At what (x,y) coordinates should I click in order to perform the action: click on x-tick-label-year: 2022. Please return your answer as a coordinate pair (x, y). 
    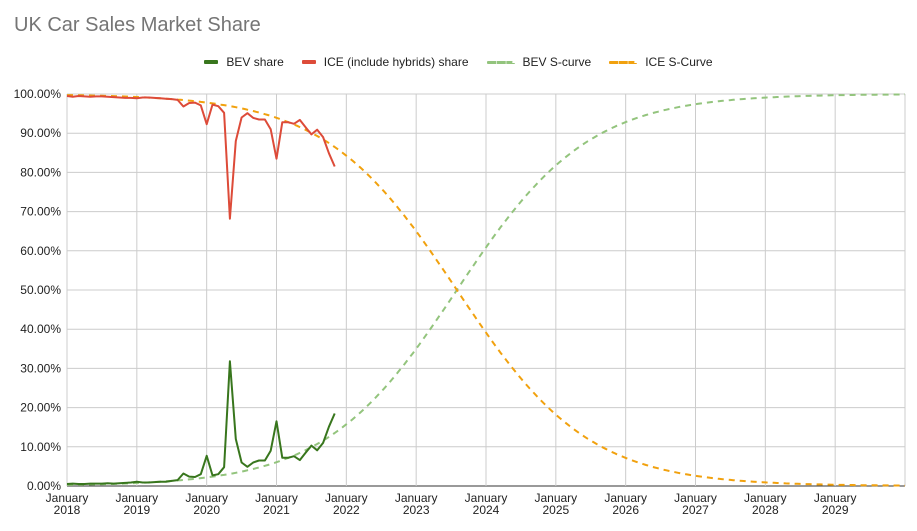
    Looking at the image, I should click on (346, 510).